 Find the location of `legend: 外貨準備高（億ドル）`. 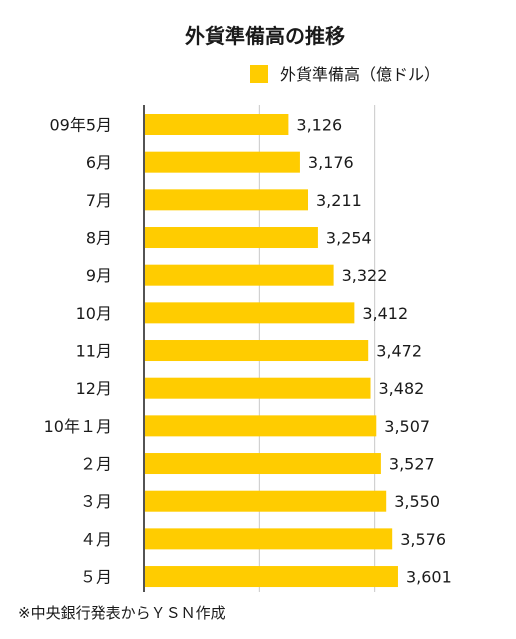

legend: 外貨準備高（億ドル） is located at coordinates (345, 74).